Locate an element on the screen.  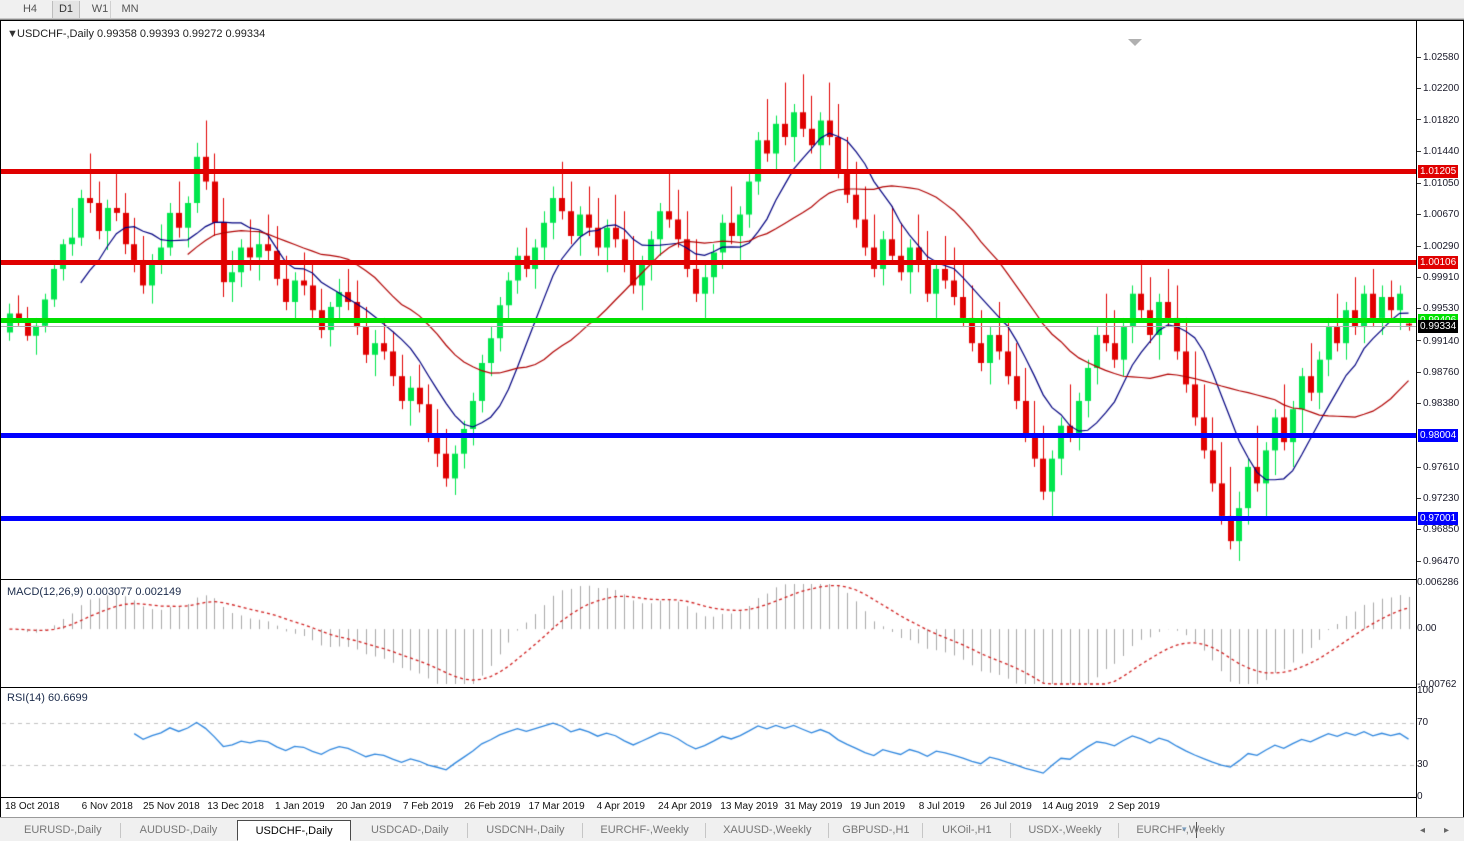
date-tick-label: 7 Feb 2019 is located at coordinates (428, 806).